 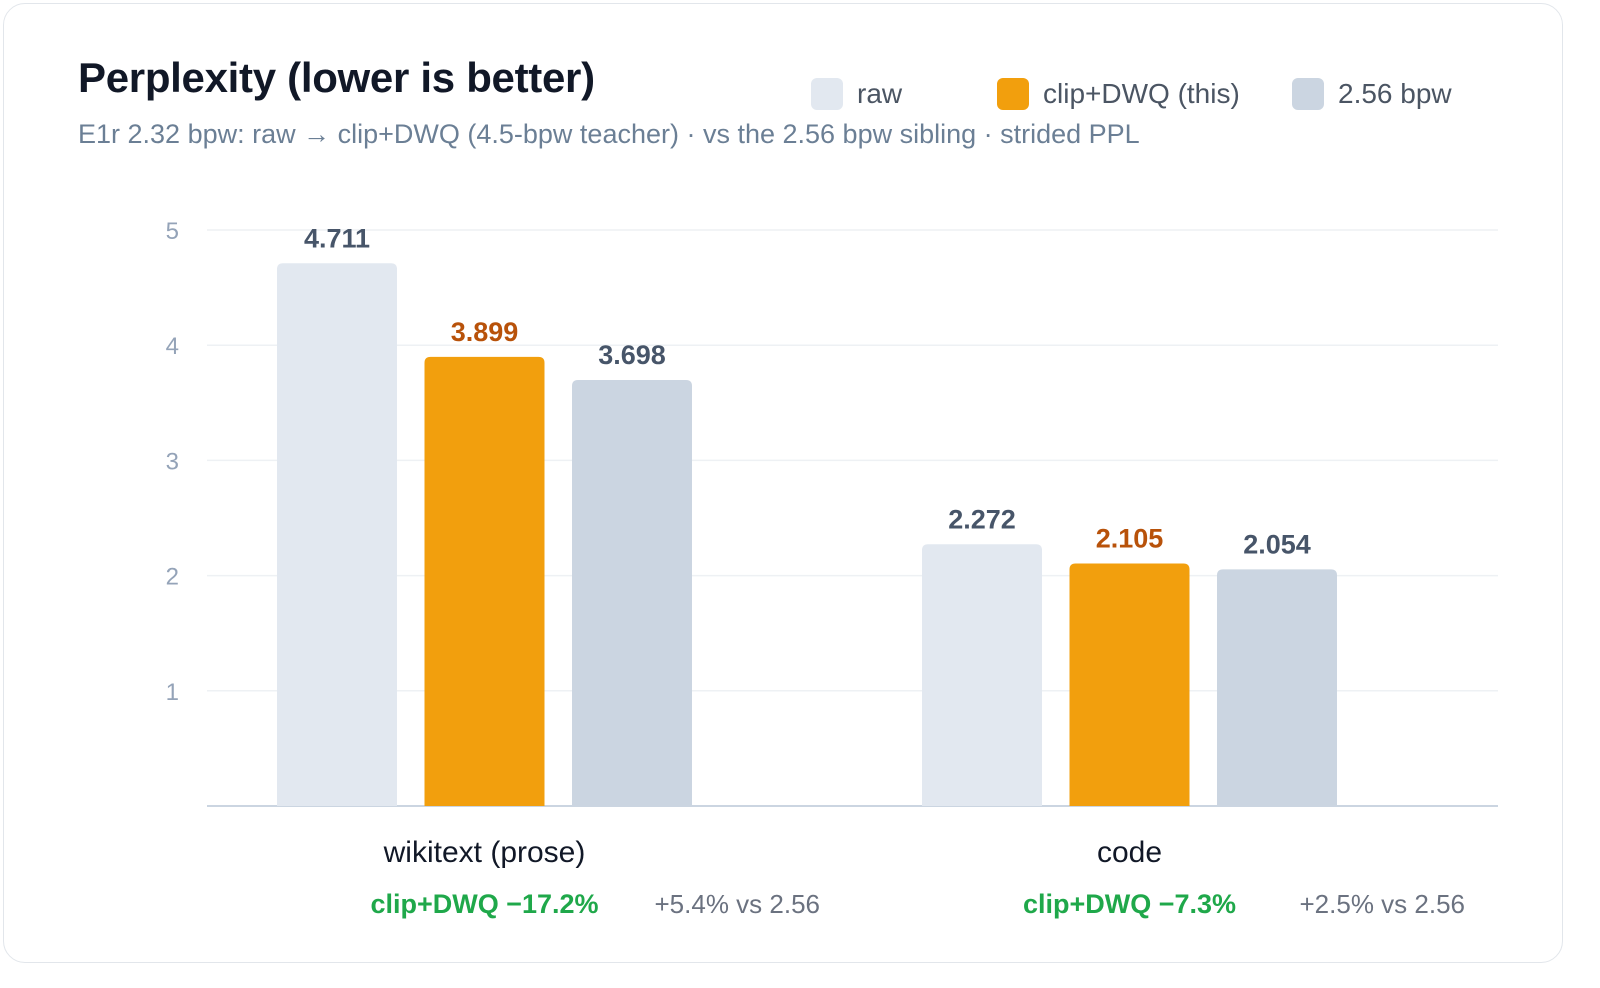 I want to click on y-tick-label: 3, so click(x=172, y=461).